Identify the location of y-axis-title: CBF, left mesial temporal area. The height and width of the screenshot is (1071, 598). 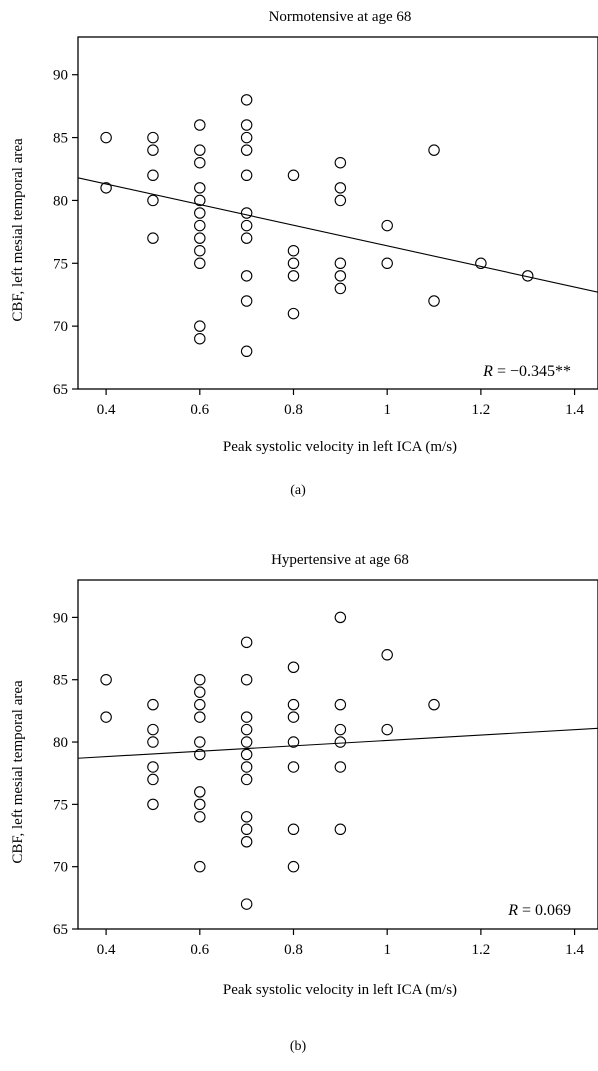
(18, 230).